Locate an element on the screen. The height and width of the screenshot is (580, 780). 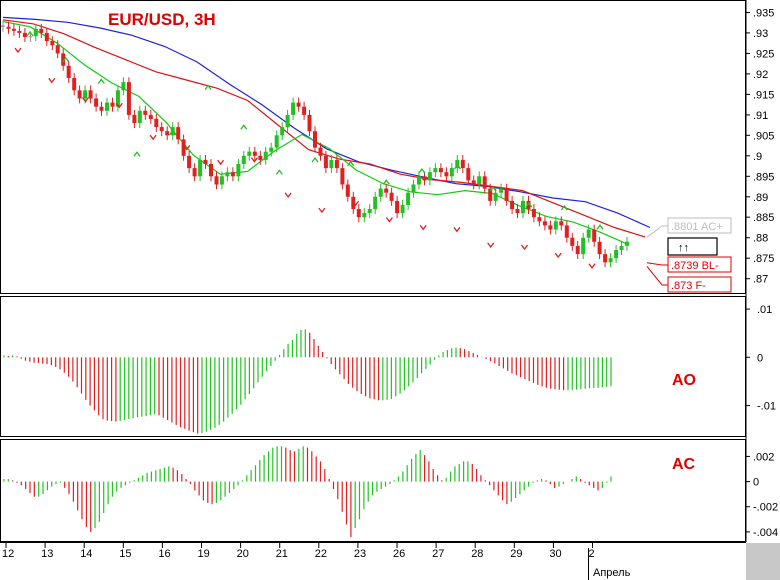
price-tick-label: .89 is located at coordinates (760, 198).